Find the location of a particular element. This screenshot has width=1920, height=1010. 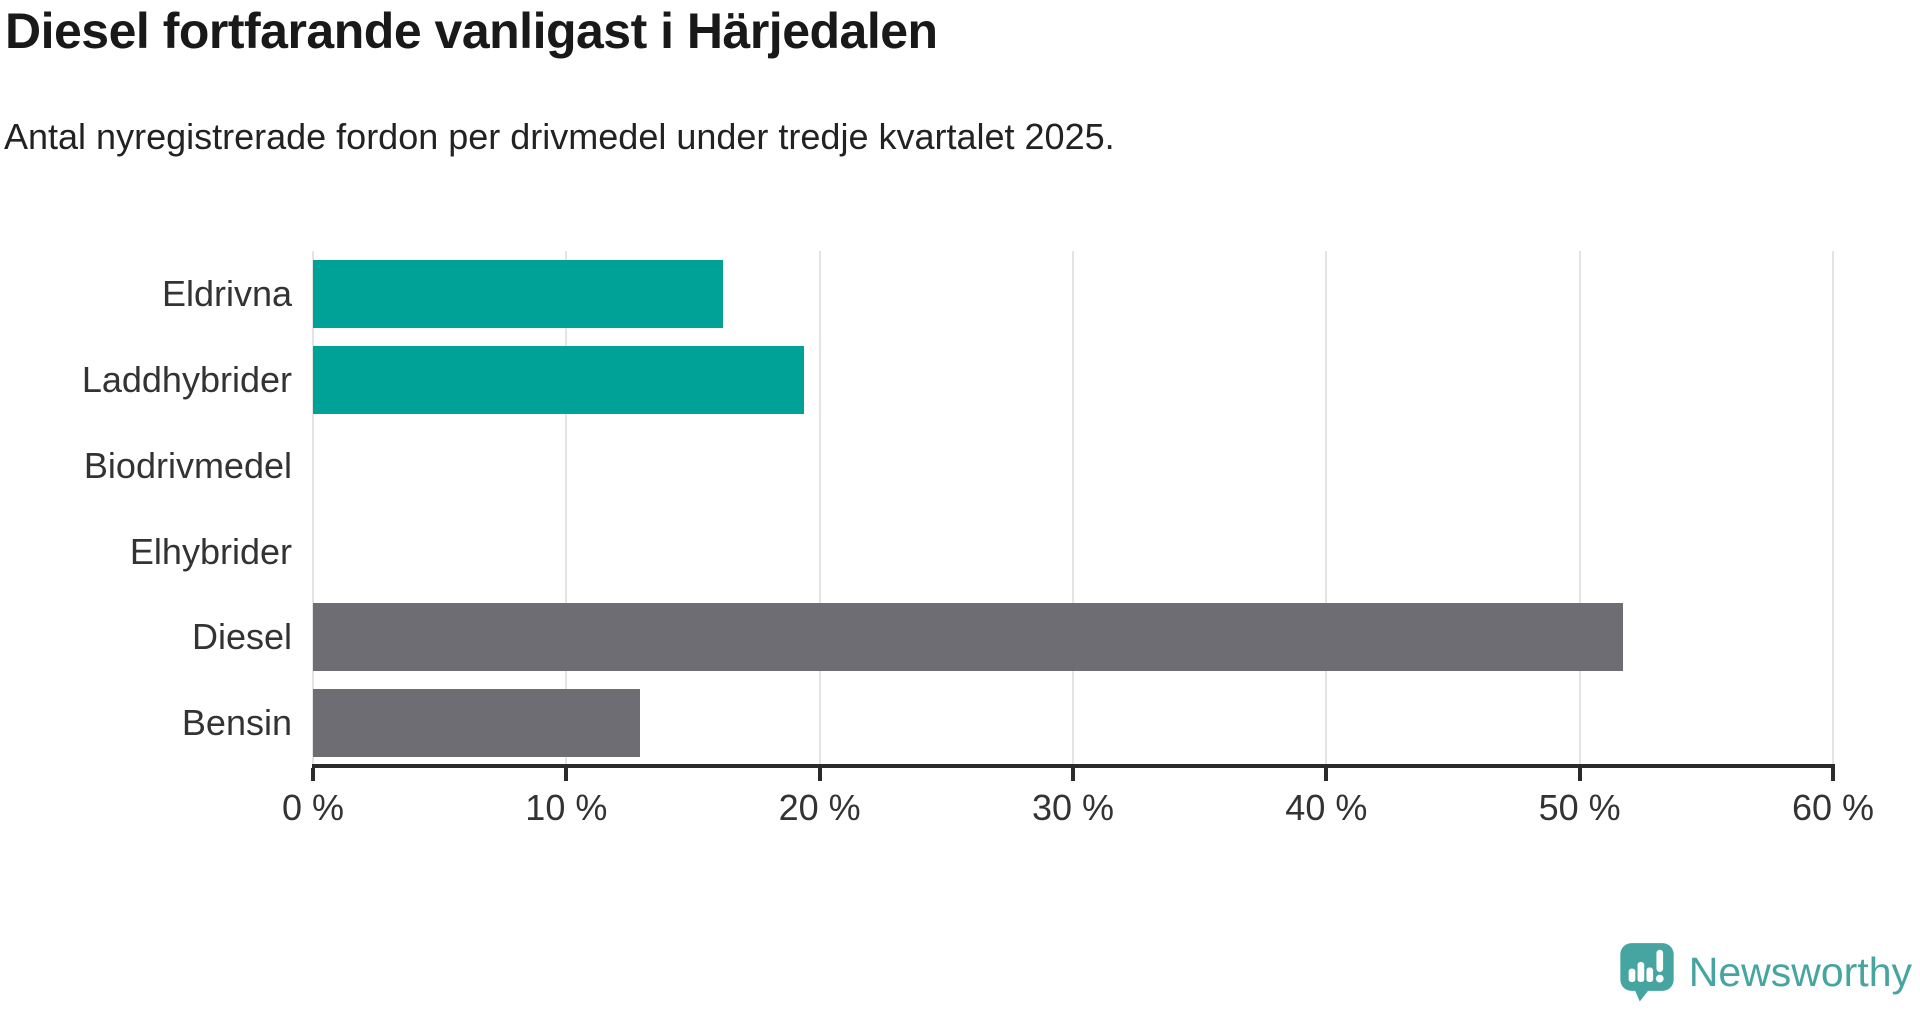

bar-laddhybrider is located at coordinates (559, 379).